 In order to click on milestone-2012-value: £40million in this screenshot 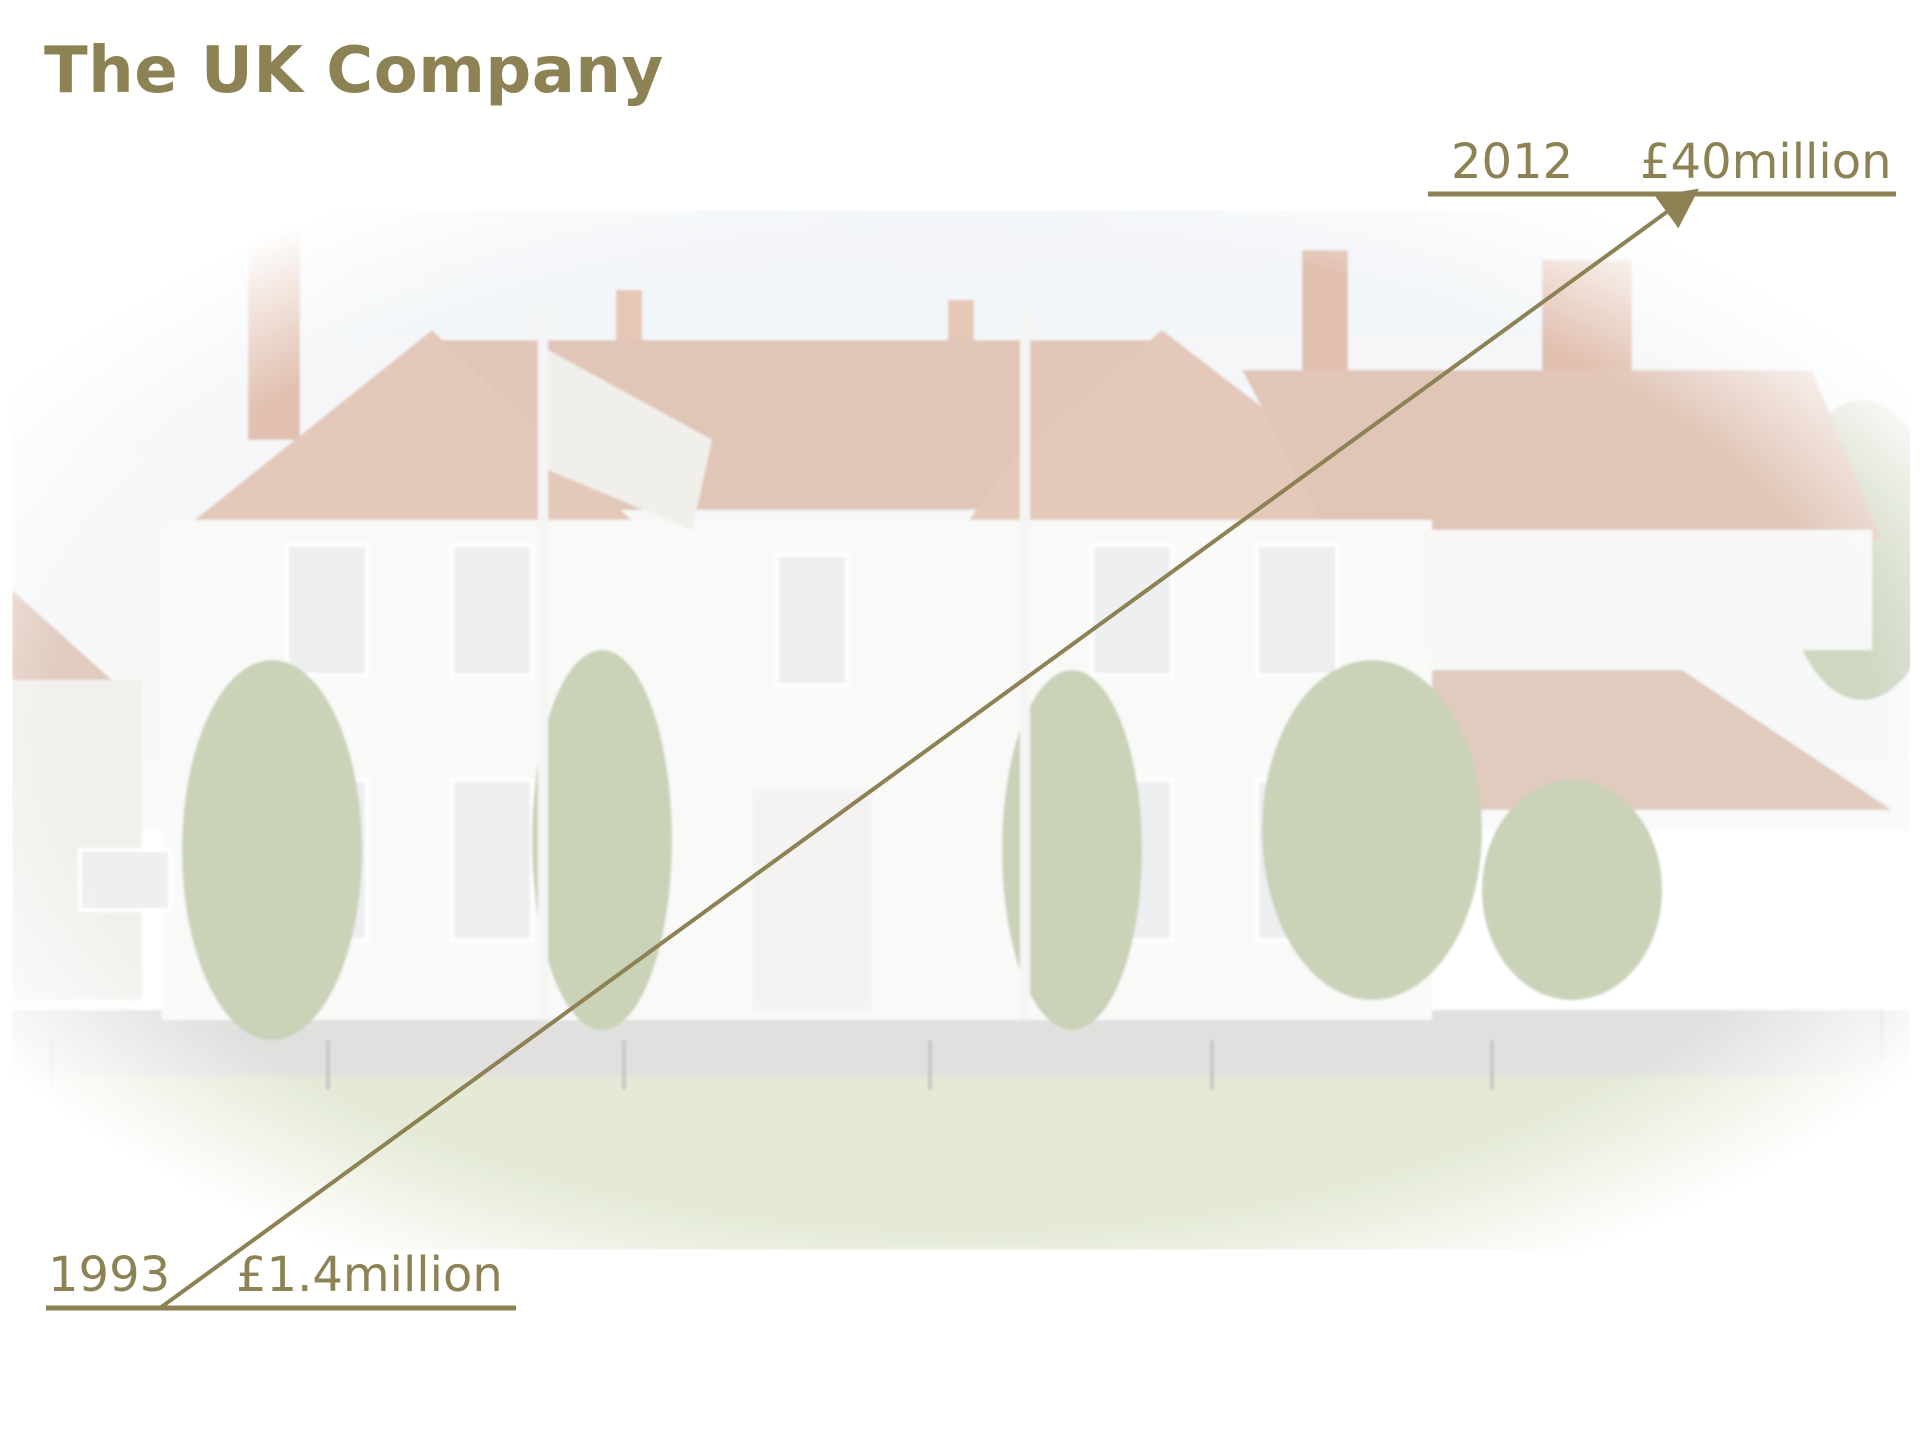, I will do `click(1766, 162)`.